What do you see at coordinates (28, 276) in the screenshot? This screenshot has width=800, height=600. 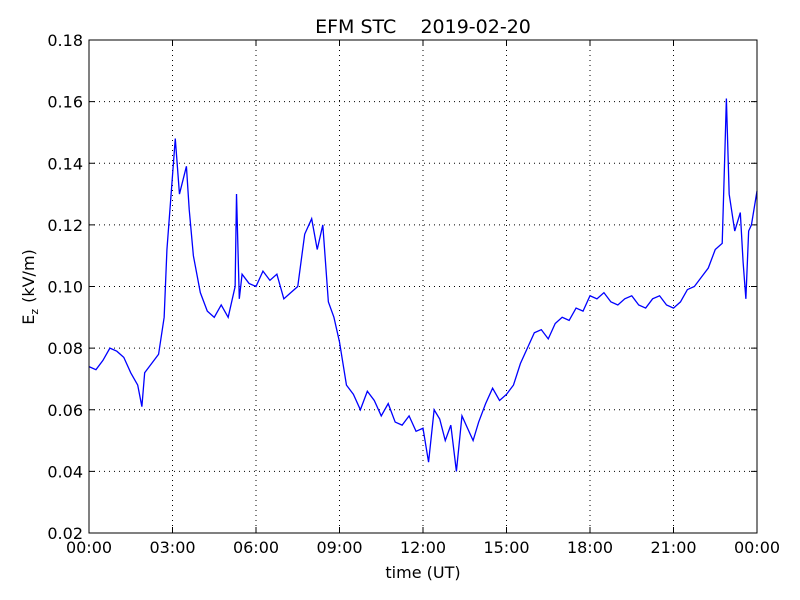 I see `y-label-unit: (kV/m)` at bounding box center [28, 276].